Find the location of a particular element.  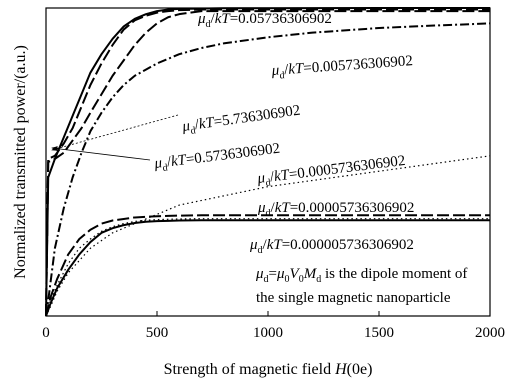

annotation-kt-0p0057: μd/kT=0.005736306902 is located at coordinates (341, 67).